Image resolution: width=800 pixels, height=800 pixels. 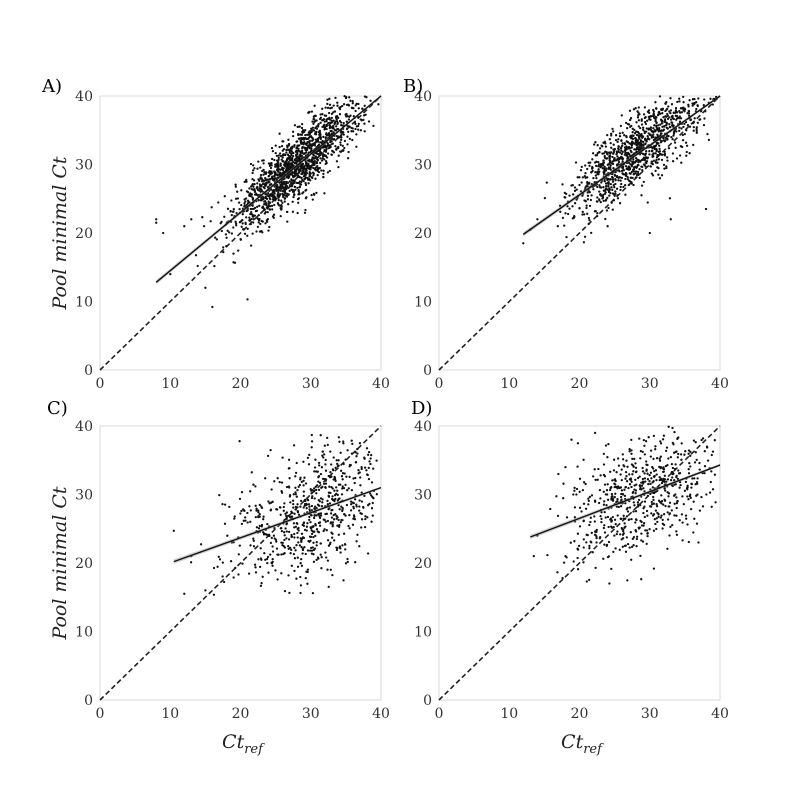 I want to click on y-tick-label: 10, so click(x=84, y=633).